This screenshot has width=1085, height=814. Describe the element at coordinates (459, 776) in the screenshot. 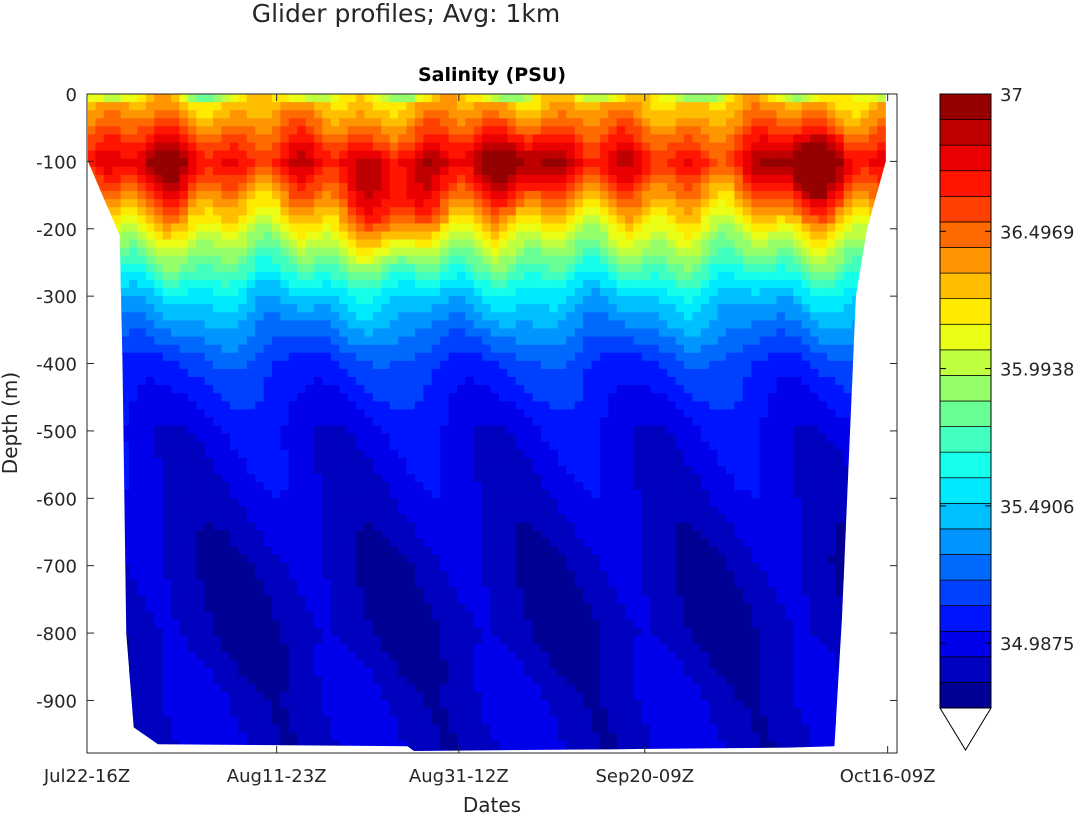

I see `x-tick-label: Aug31-12Z` at that location.